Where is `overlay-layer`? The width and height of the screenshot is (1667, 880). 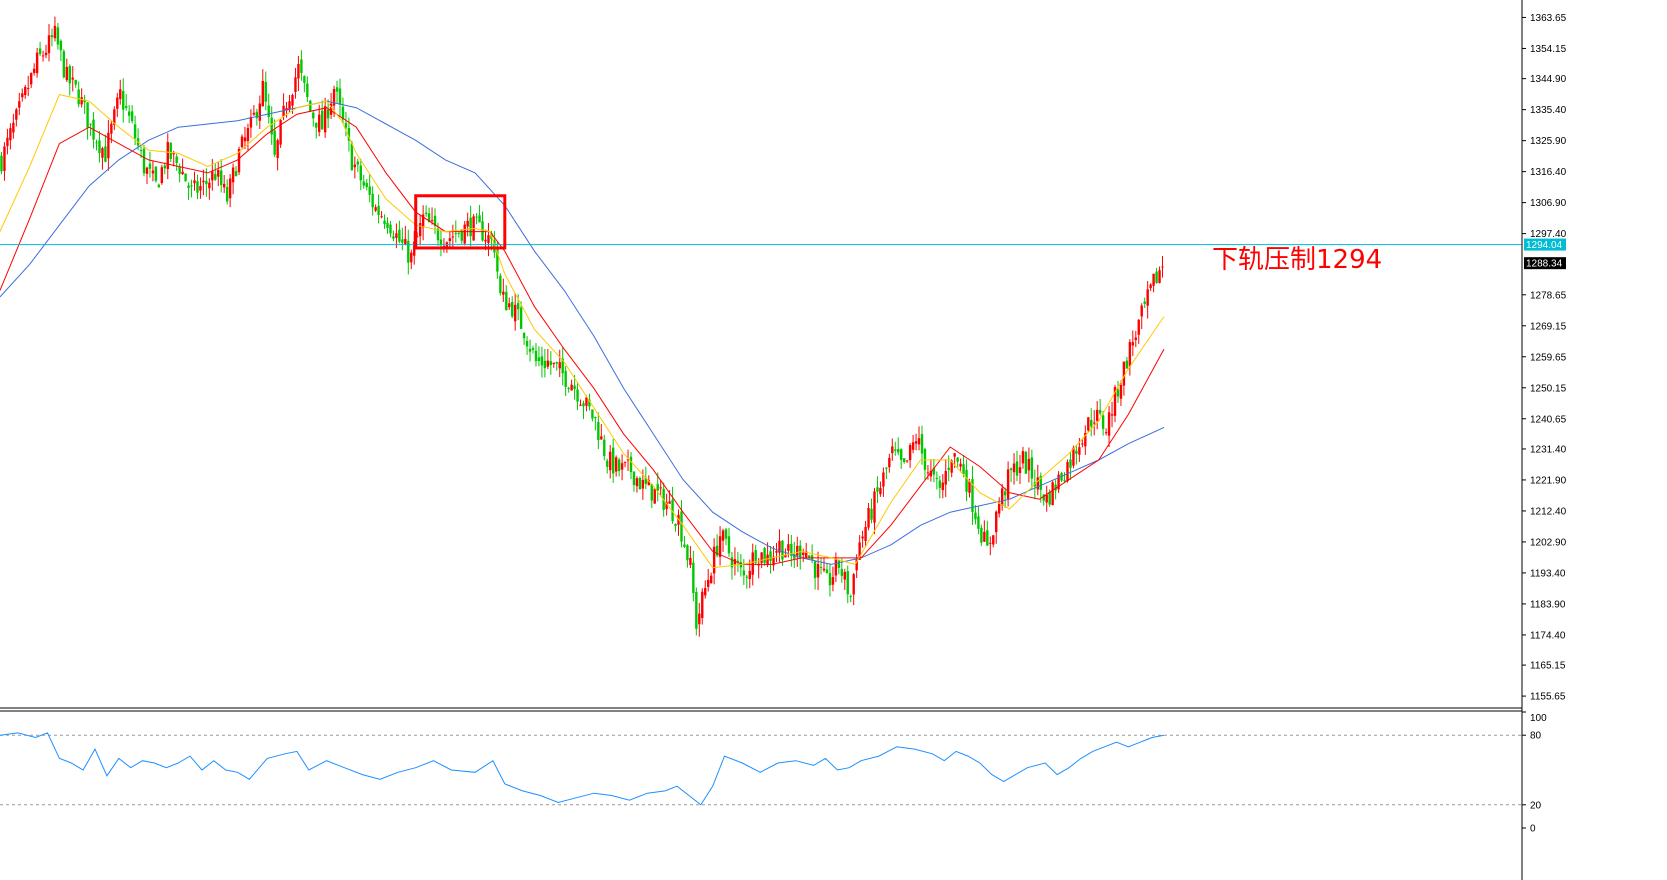 overlay-layer is located at coordinates (761, 222).